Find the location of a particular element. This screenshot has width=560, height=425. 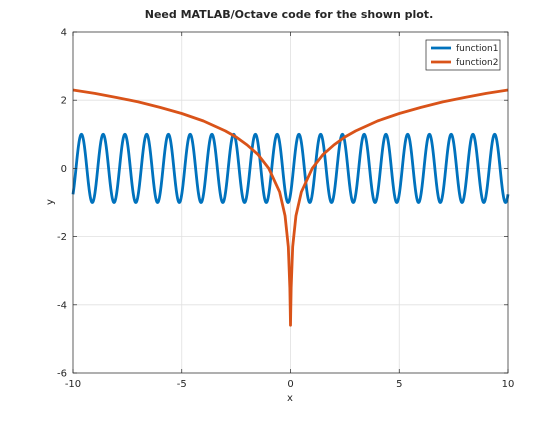

x-tick-label: -5 is located at coordinates (182, 384).